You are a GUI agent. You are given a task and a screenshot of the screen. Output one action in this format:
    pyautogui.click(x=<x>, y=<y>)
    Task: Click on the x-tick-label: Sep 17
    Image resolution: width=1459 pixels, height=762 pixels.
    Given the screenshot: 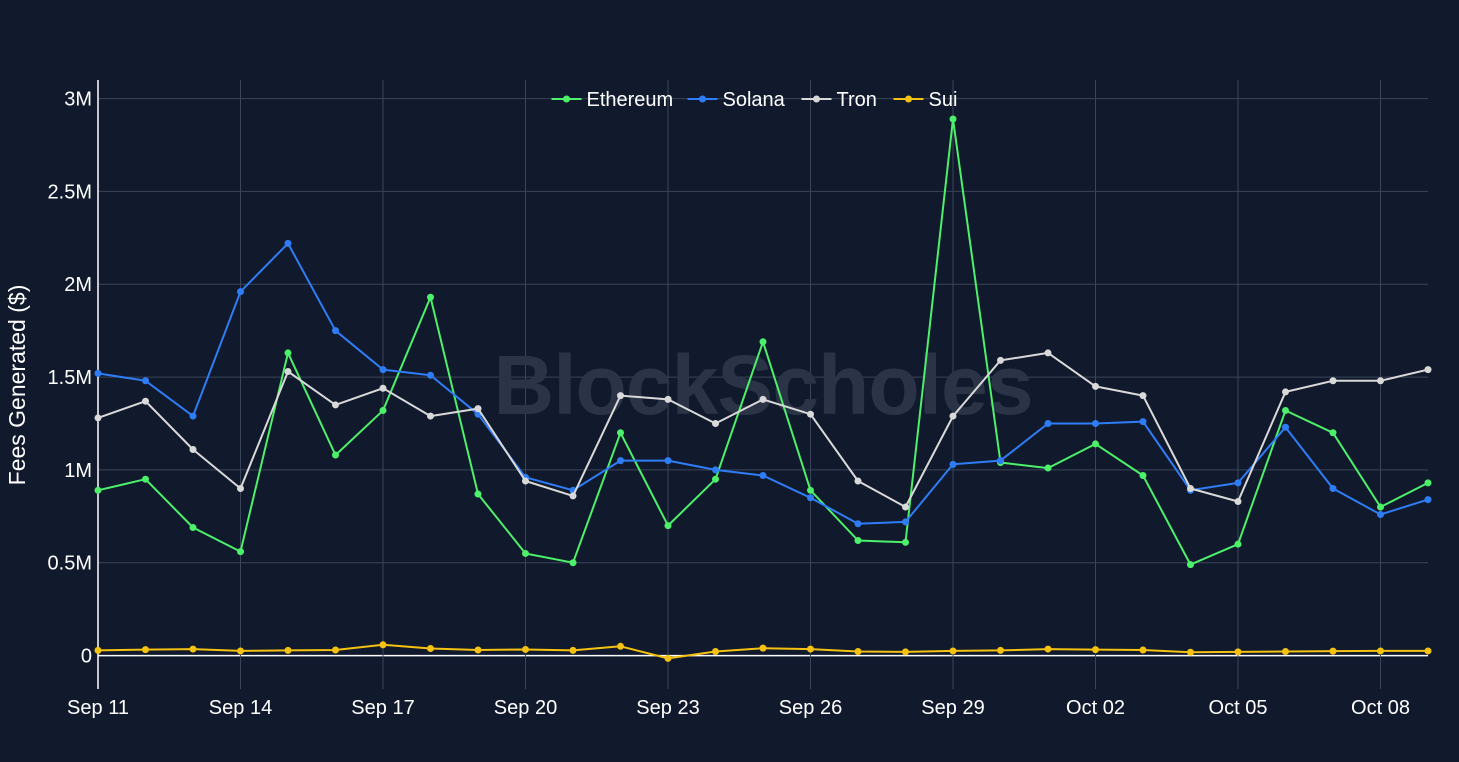 What is the action you would take?
    pyautogui.click(x=382, y=708)
    